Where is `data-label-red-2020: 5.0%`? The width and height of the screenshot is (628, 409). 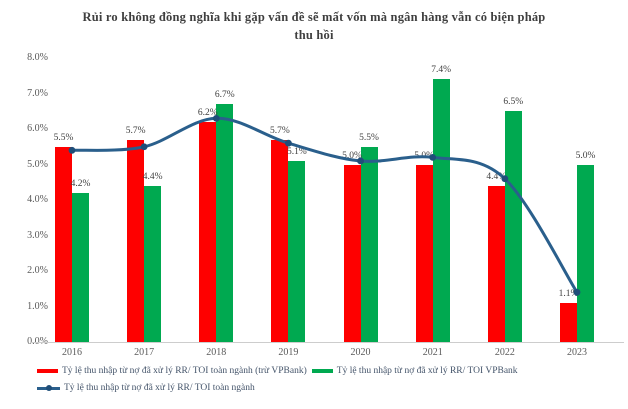
data-label-red-2020: 5.0% is located at coordinates (352, 155).